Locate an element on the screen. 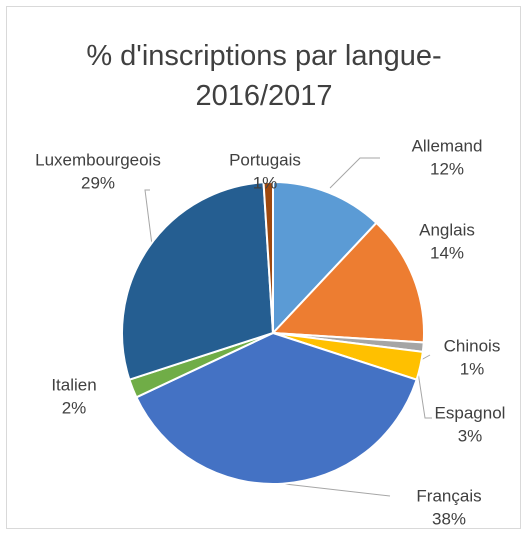 This screenshot has width=528, height=536. slice-value-label: 2% is located at coordinates (74, 407).